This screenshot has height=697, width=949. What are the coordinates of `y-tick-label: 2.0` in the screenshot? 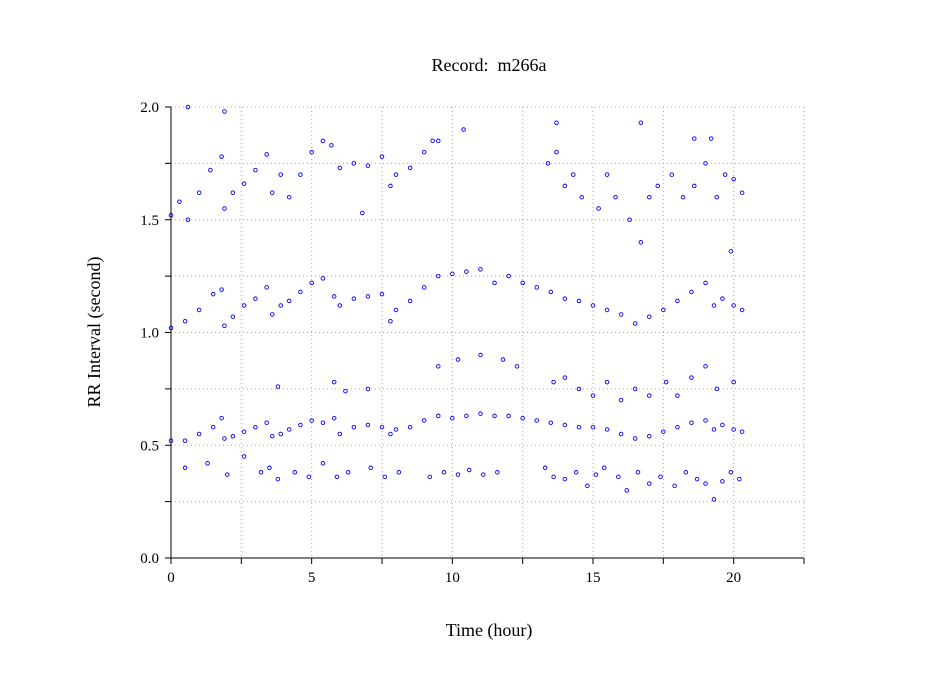 It's located at (149, 108).